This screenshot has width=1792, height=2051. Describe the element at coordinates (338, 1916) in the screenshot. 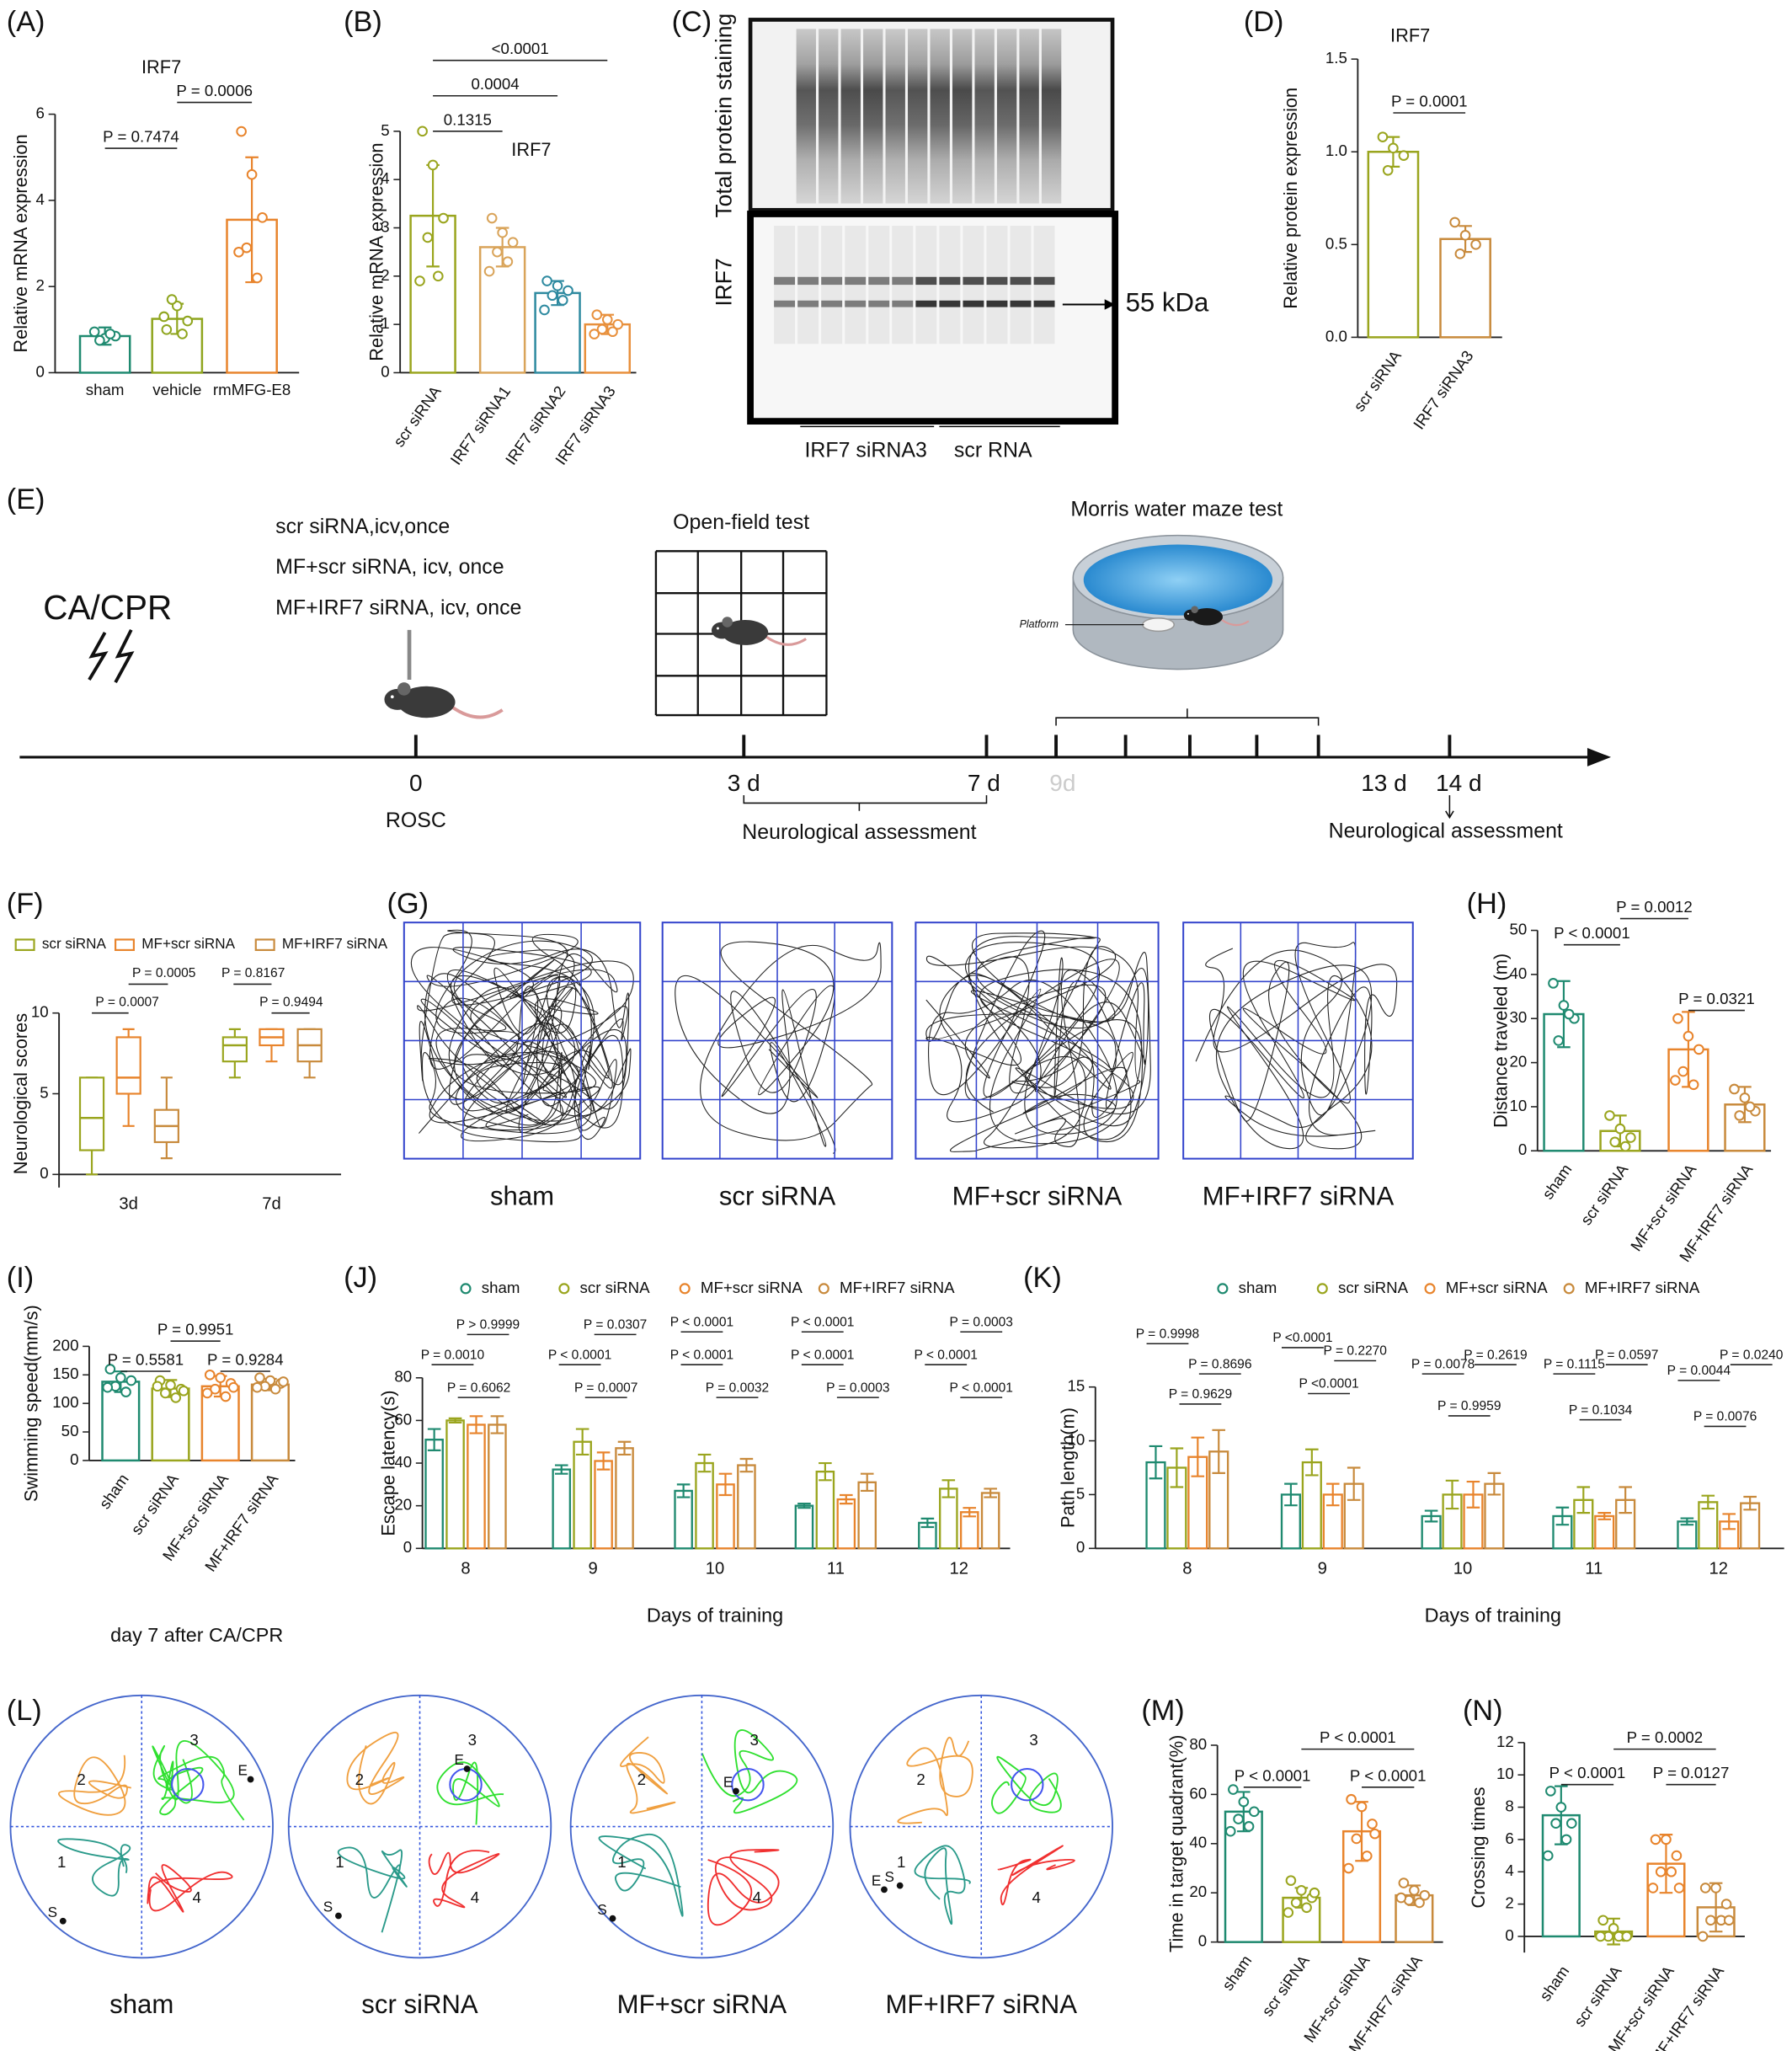

I see `start-dot` at that location.